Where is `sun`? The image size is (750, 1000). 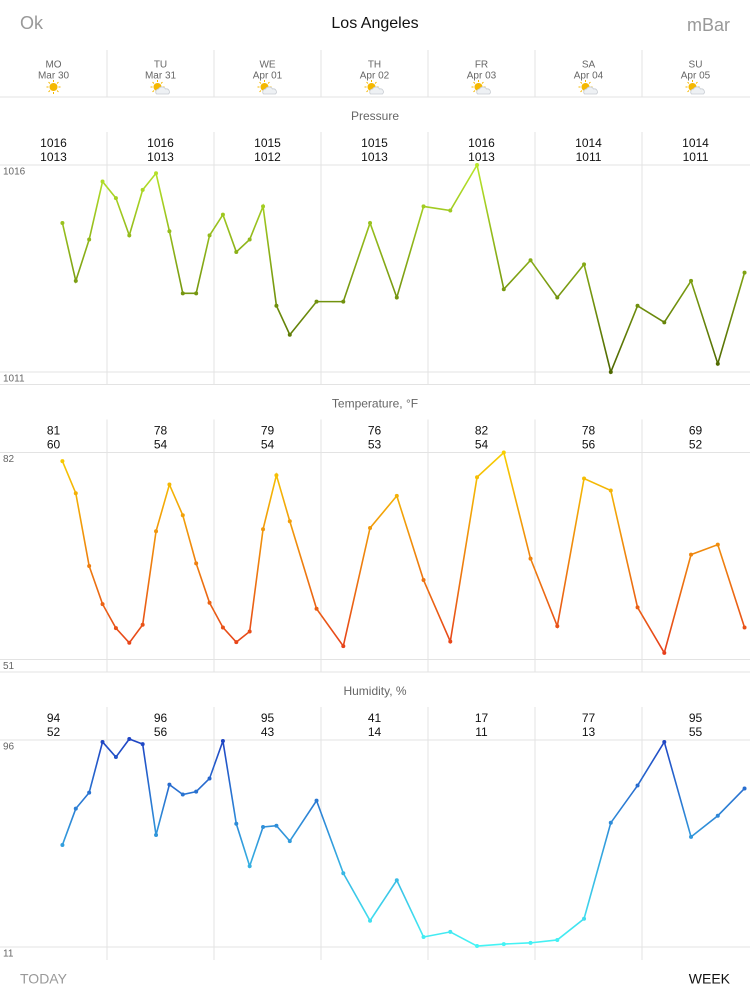
sun is located at coordinates (53, 87).